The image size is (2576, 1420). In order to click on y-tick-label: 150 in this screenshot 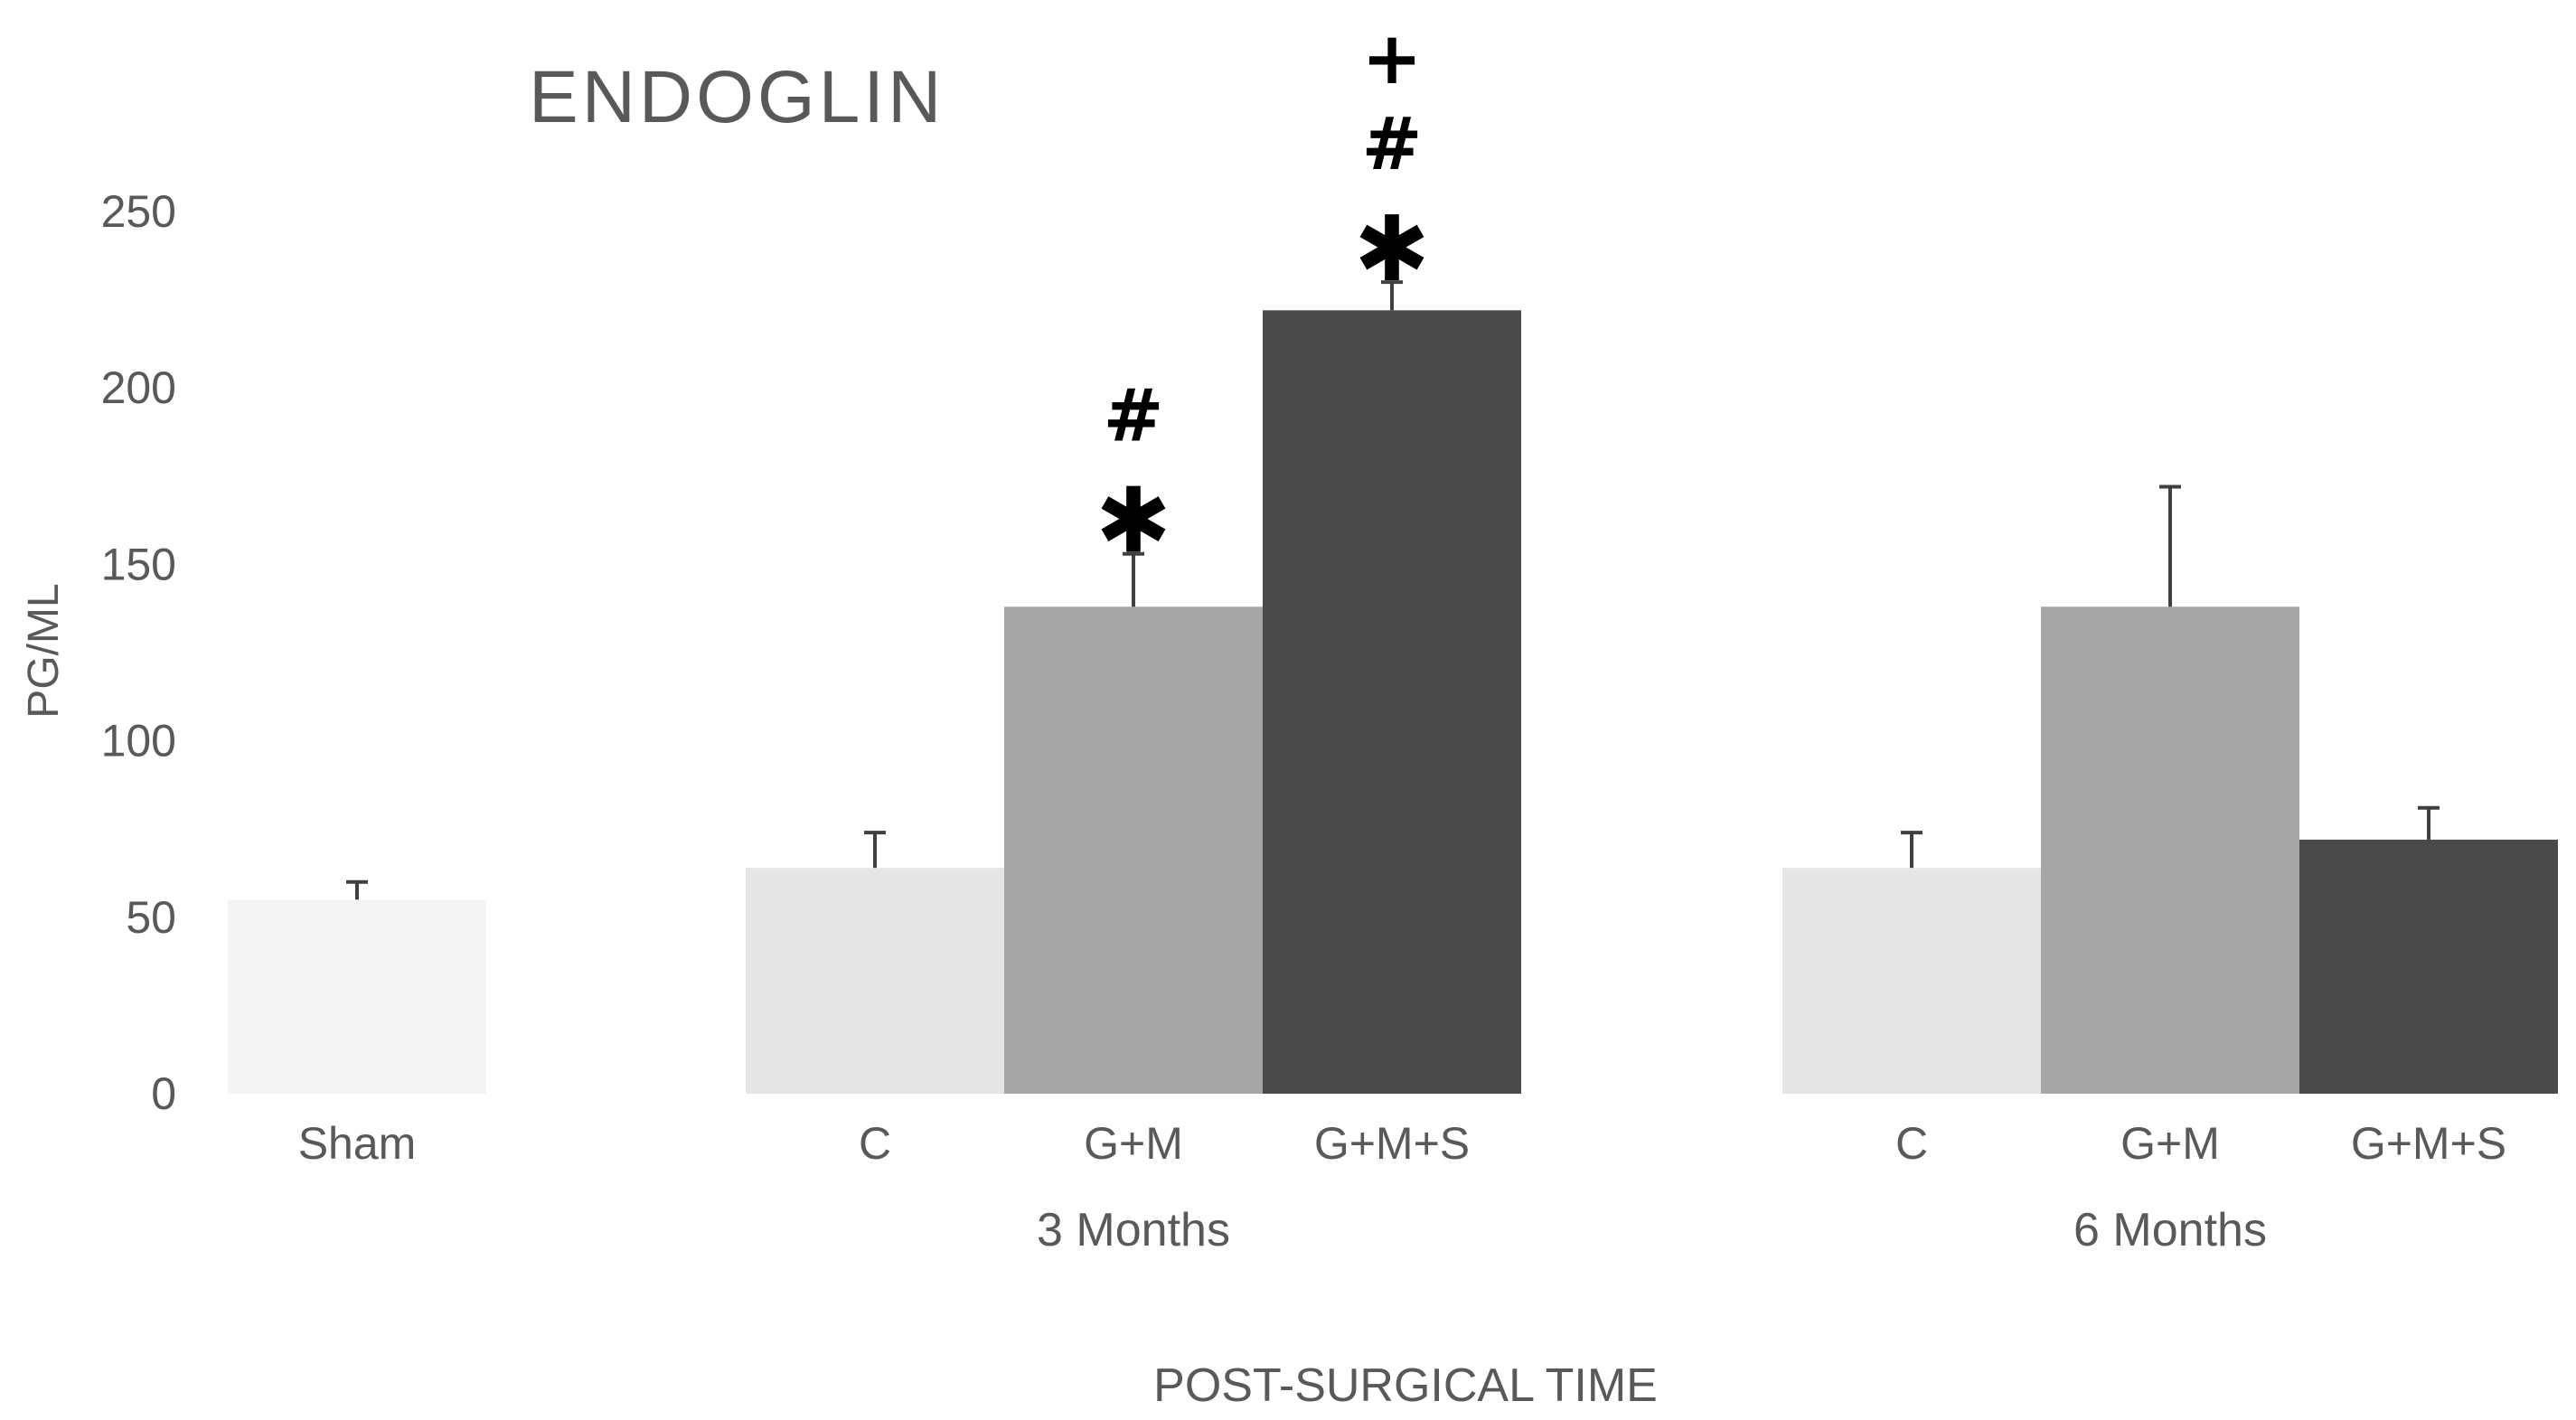, I will do `click(139, 564)`.